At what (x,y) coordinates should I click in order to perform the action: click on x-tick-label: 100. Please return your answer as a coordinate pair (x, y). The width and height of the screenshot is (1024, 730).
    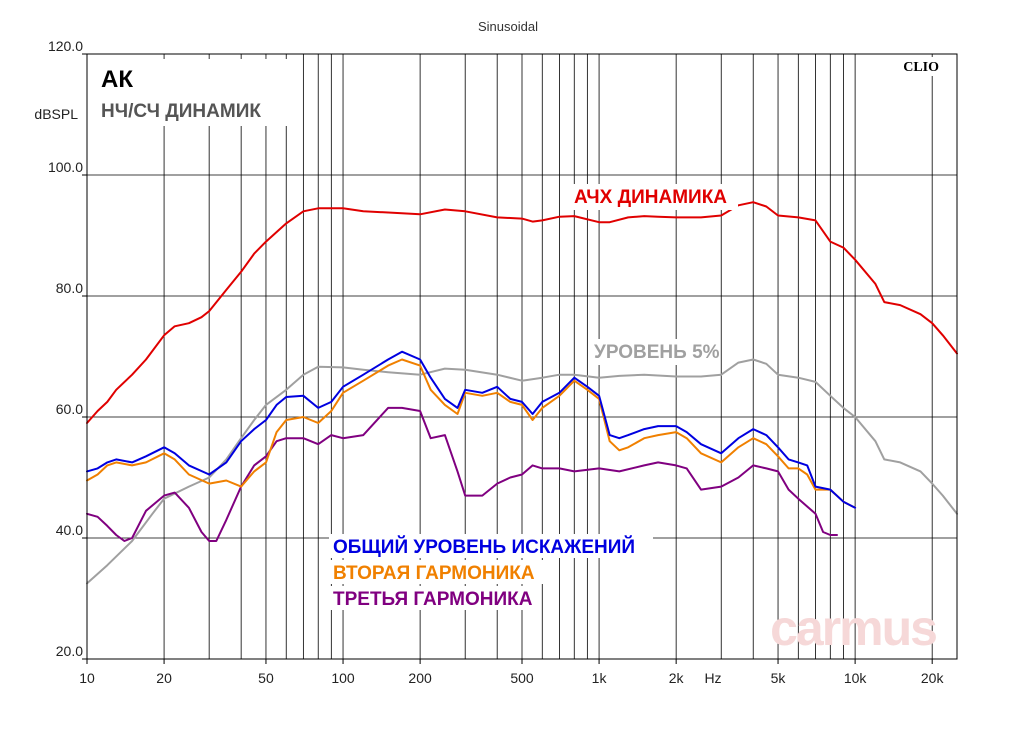
    Looking at the image, I should click on (343, 678).